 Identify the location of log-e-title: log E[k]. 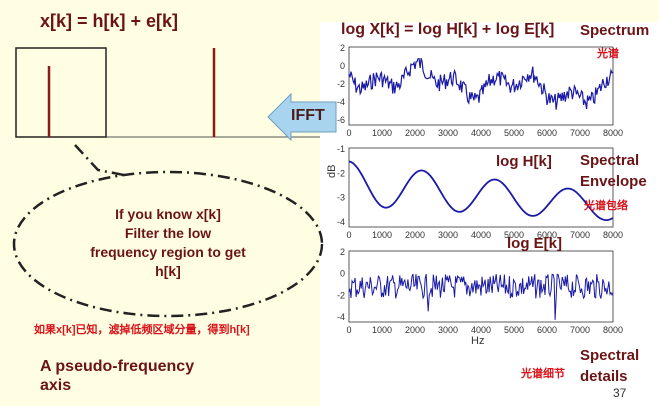
(534, 243).